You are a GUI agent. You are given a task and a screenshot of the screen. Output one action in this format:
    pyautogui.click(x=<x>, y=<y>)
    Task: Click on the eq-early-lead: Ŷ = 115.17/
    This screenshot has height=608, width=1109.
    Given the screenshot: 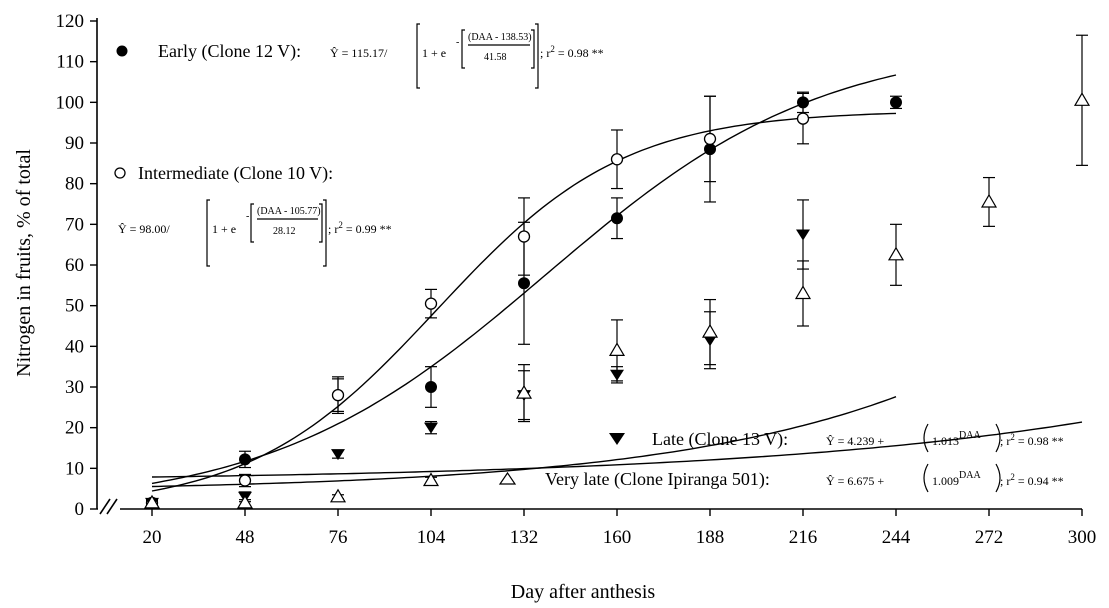 What is the action you would take?
    pyautogui.click(x=359, y=53)
    